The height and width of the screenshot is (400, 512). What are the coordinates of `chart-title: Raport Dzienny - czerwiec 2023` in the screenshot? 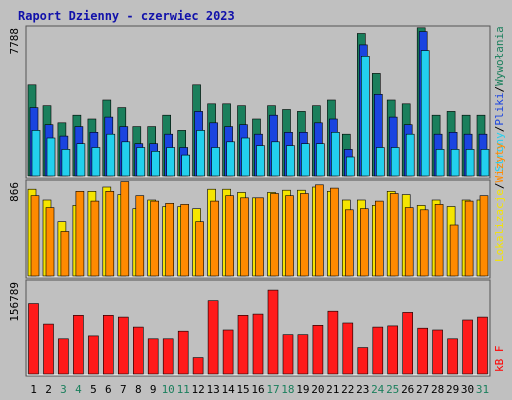 It's located at (126, 16).